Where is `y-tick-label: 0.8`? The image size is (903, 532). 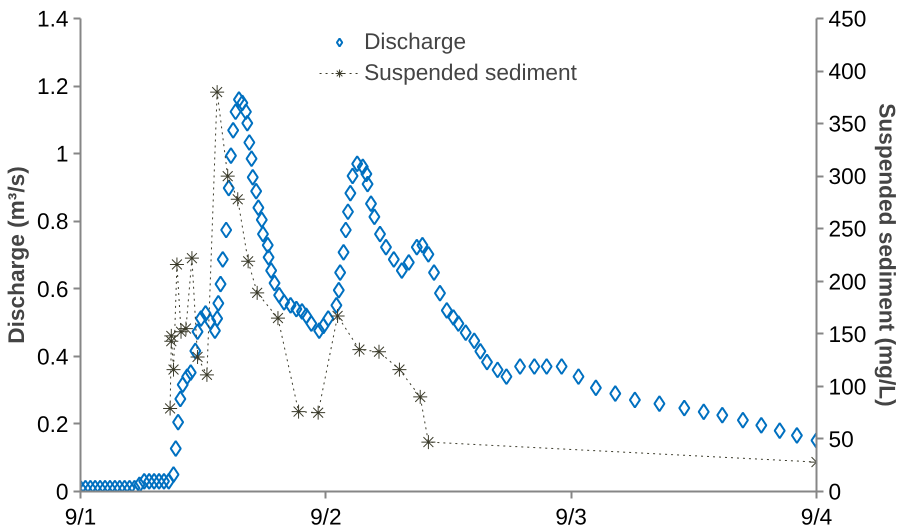
y-tick-label: 0.8 is located at coordinates (53, 221).